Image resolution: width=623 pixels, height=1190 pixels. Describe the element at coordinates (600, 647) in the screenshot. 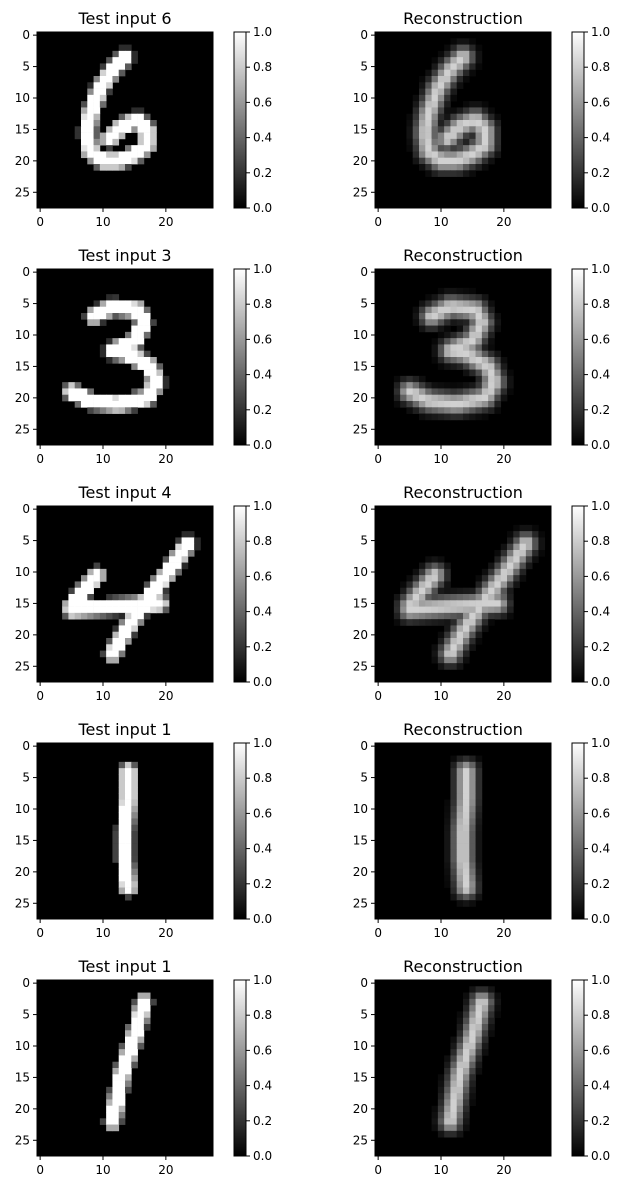

I see `colorbar-tick-label: 0.2` at that location.